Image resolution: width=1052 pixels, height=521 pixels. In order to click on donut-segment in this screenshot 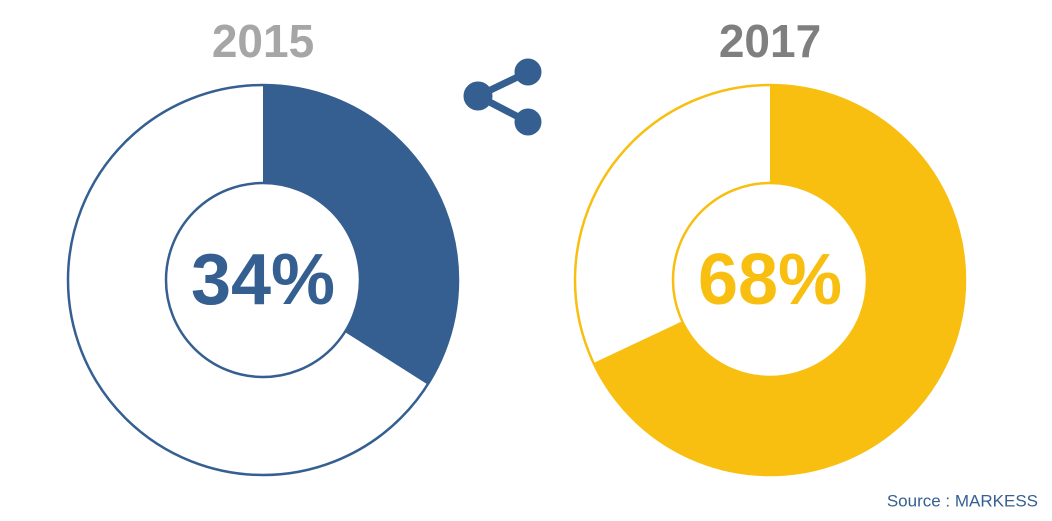, I will do `click(360, 235)`.